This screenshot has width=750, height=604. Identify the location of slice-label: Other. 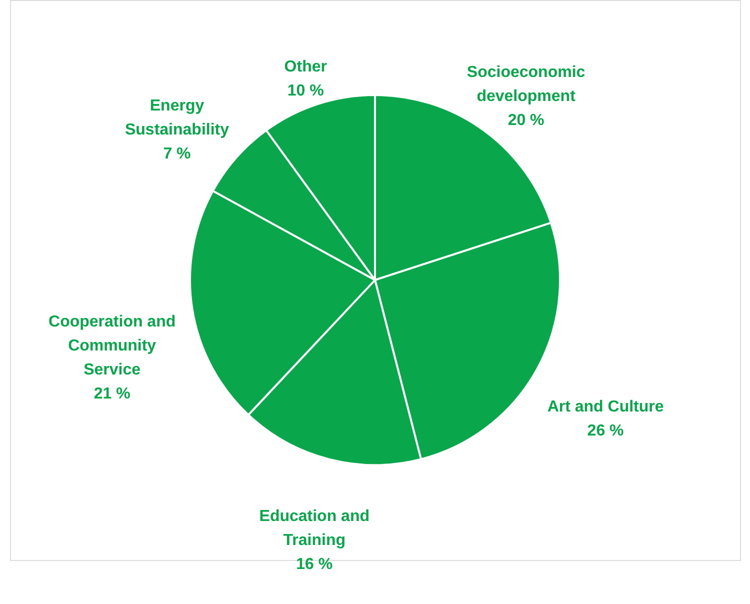
(305, 67).